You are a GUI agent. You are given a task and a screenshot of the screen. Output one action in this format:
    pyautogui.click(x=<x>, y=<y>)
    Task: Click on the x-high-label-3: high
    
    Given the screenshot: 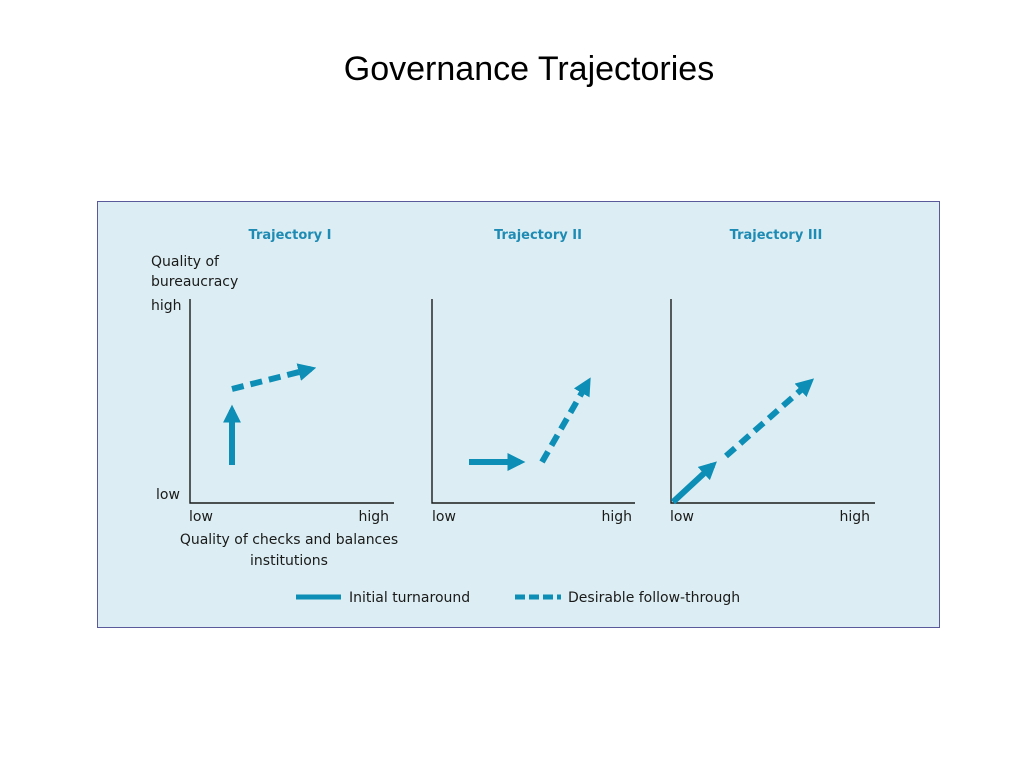 What is the action you would take?
    pyautogui.click(x=854, y=517)
    